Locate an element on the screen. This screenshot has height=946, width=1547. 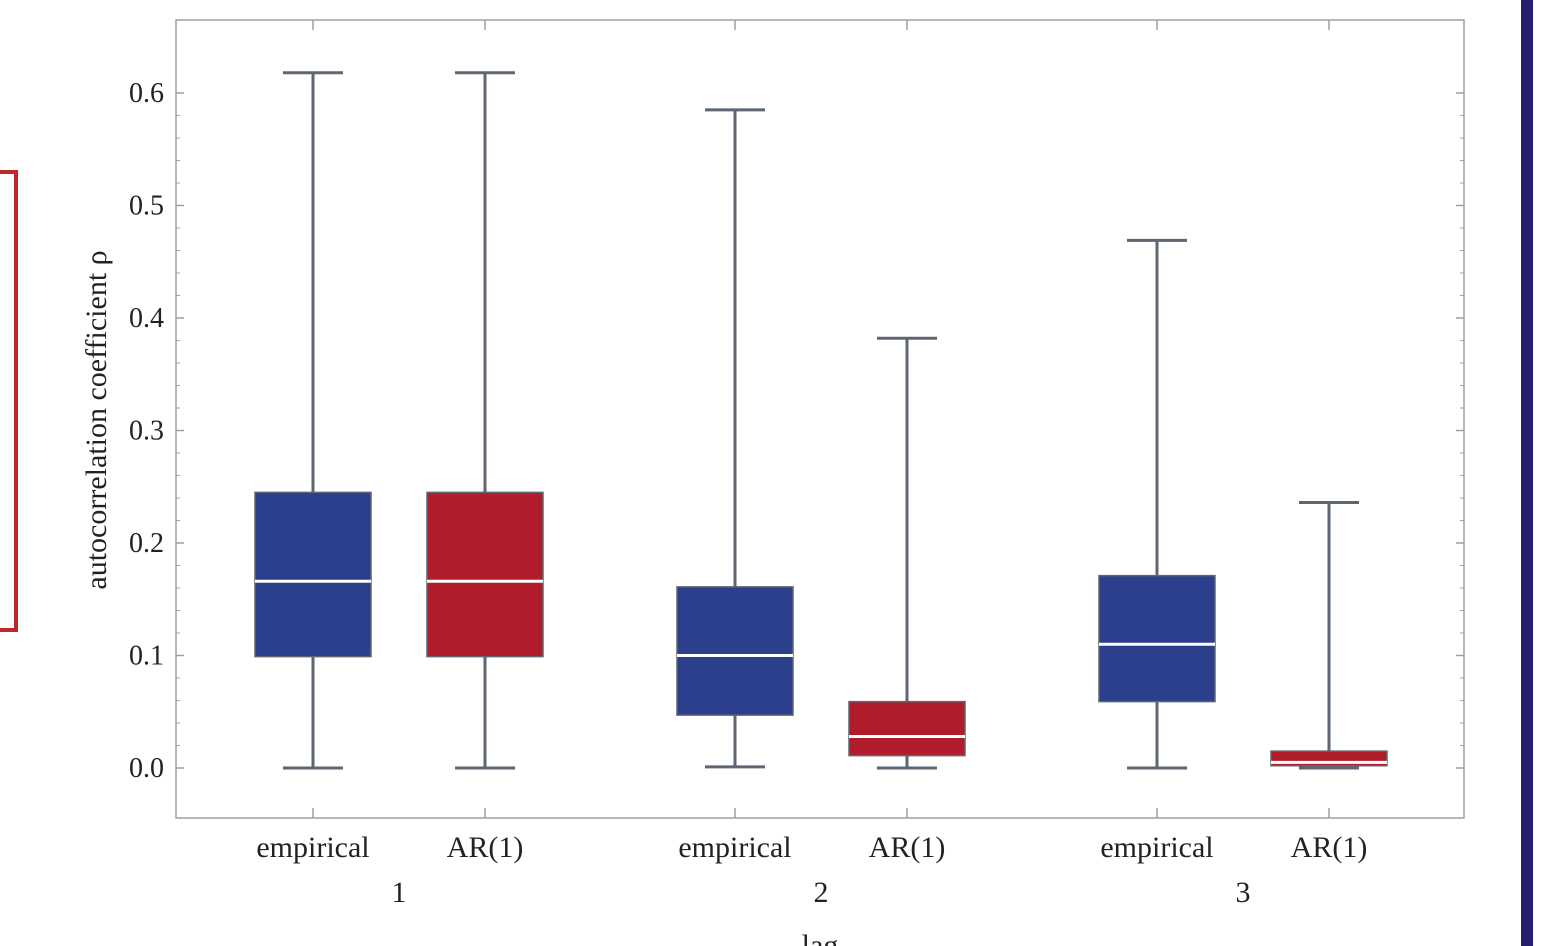
y-tick-label: 0.1 is located at coordinates (146, 656).